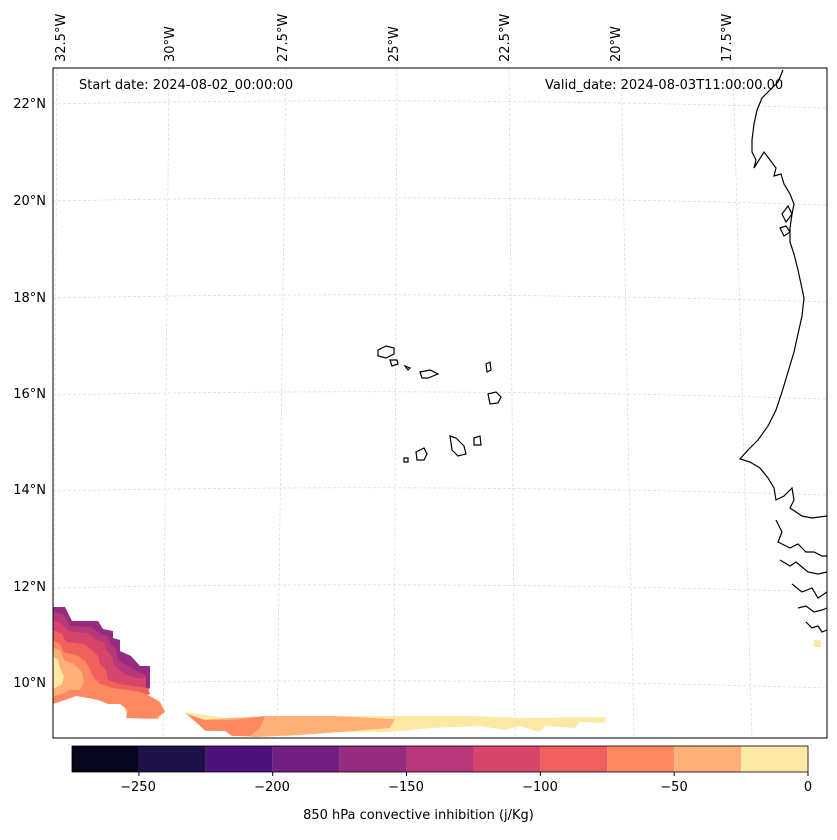 This screenshot has height=840, width=837. Describe the element at coordinates (186, 85) in the screenshot. I see `start-date-label: Start date: 2024-08-02_00:00:00` at that location.